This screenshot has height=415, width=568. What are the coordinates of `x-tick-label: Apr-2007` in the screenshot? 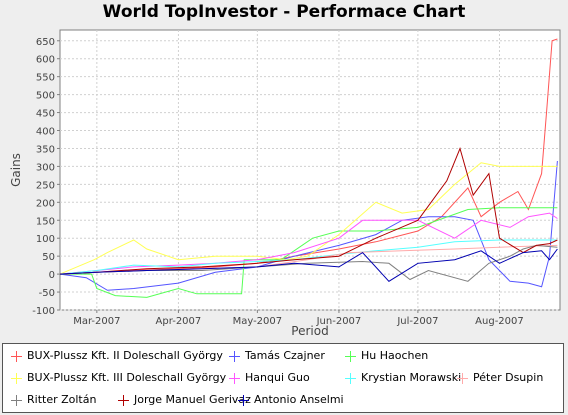 It's located at (179, 321).